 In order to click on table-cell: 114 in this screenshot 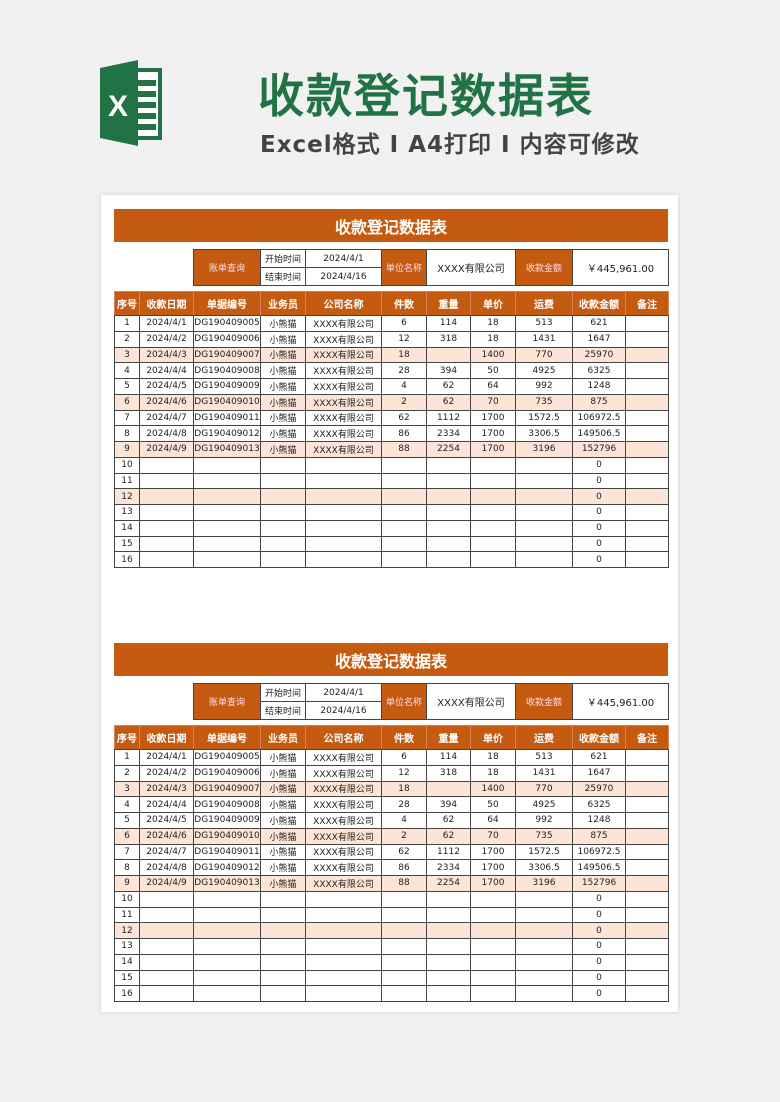, I will do `click(448, 757)`.